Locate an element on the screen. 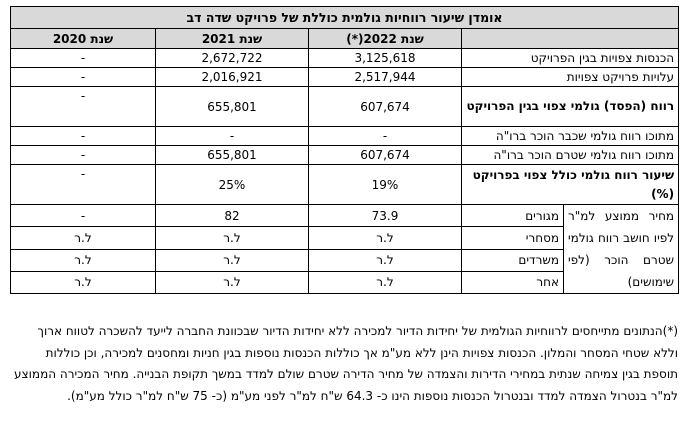 The height and width of the screenshot is (430, 688). cell-2022: 3,125,618 is located at coordinates (385, 58).